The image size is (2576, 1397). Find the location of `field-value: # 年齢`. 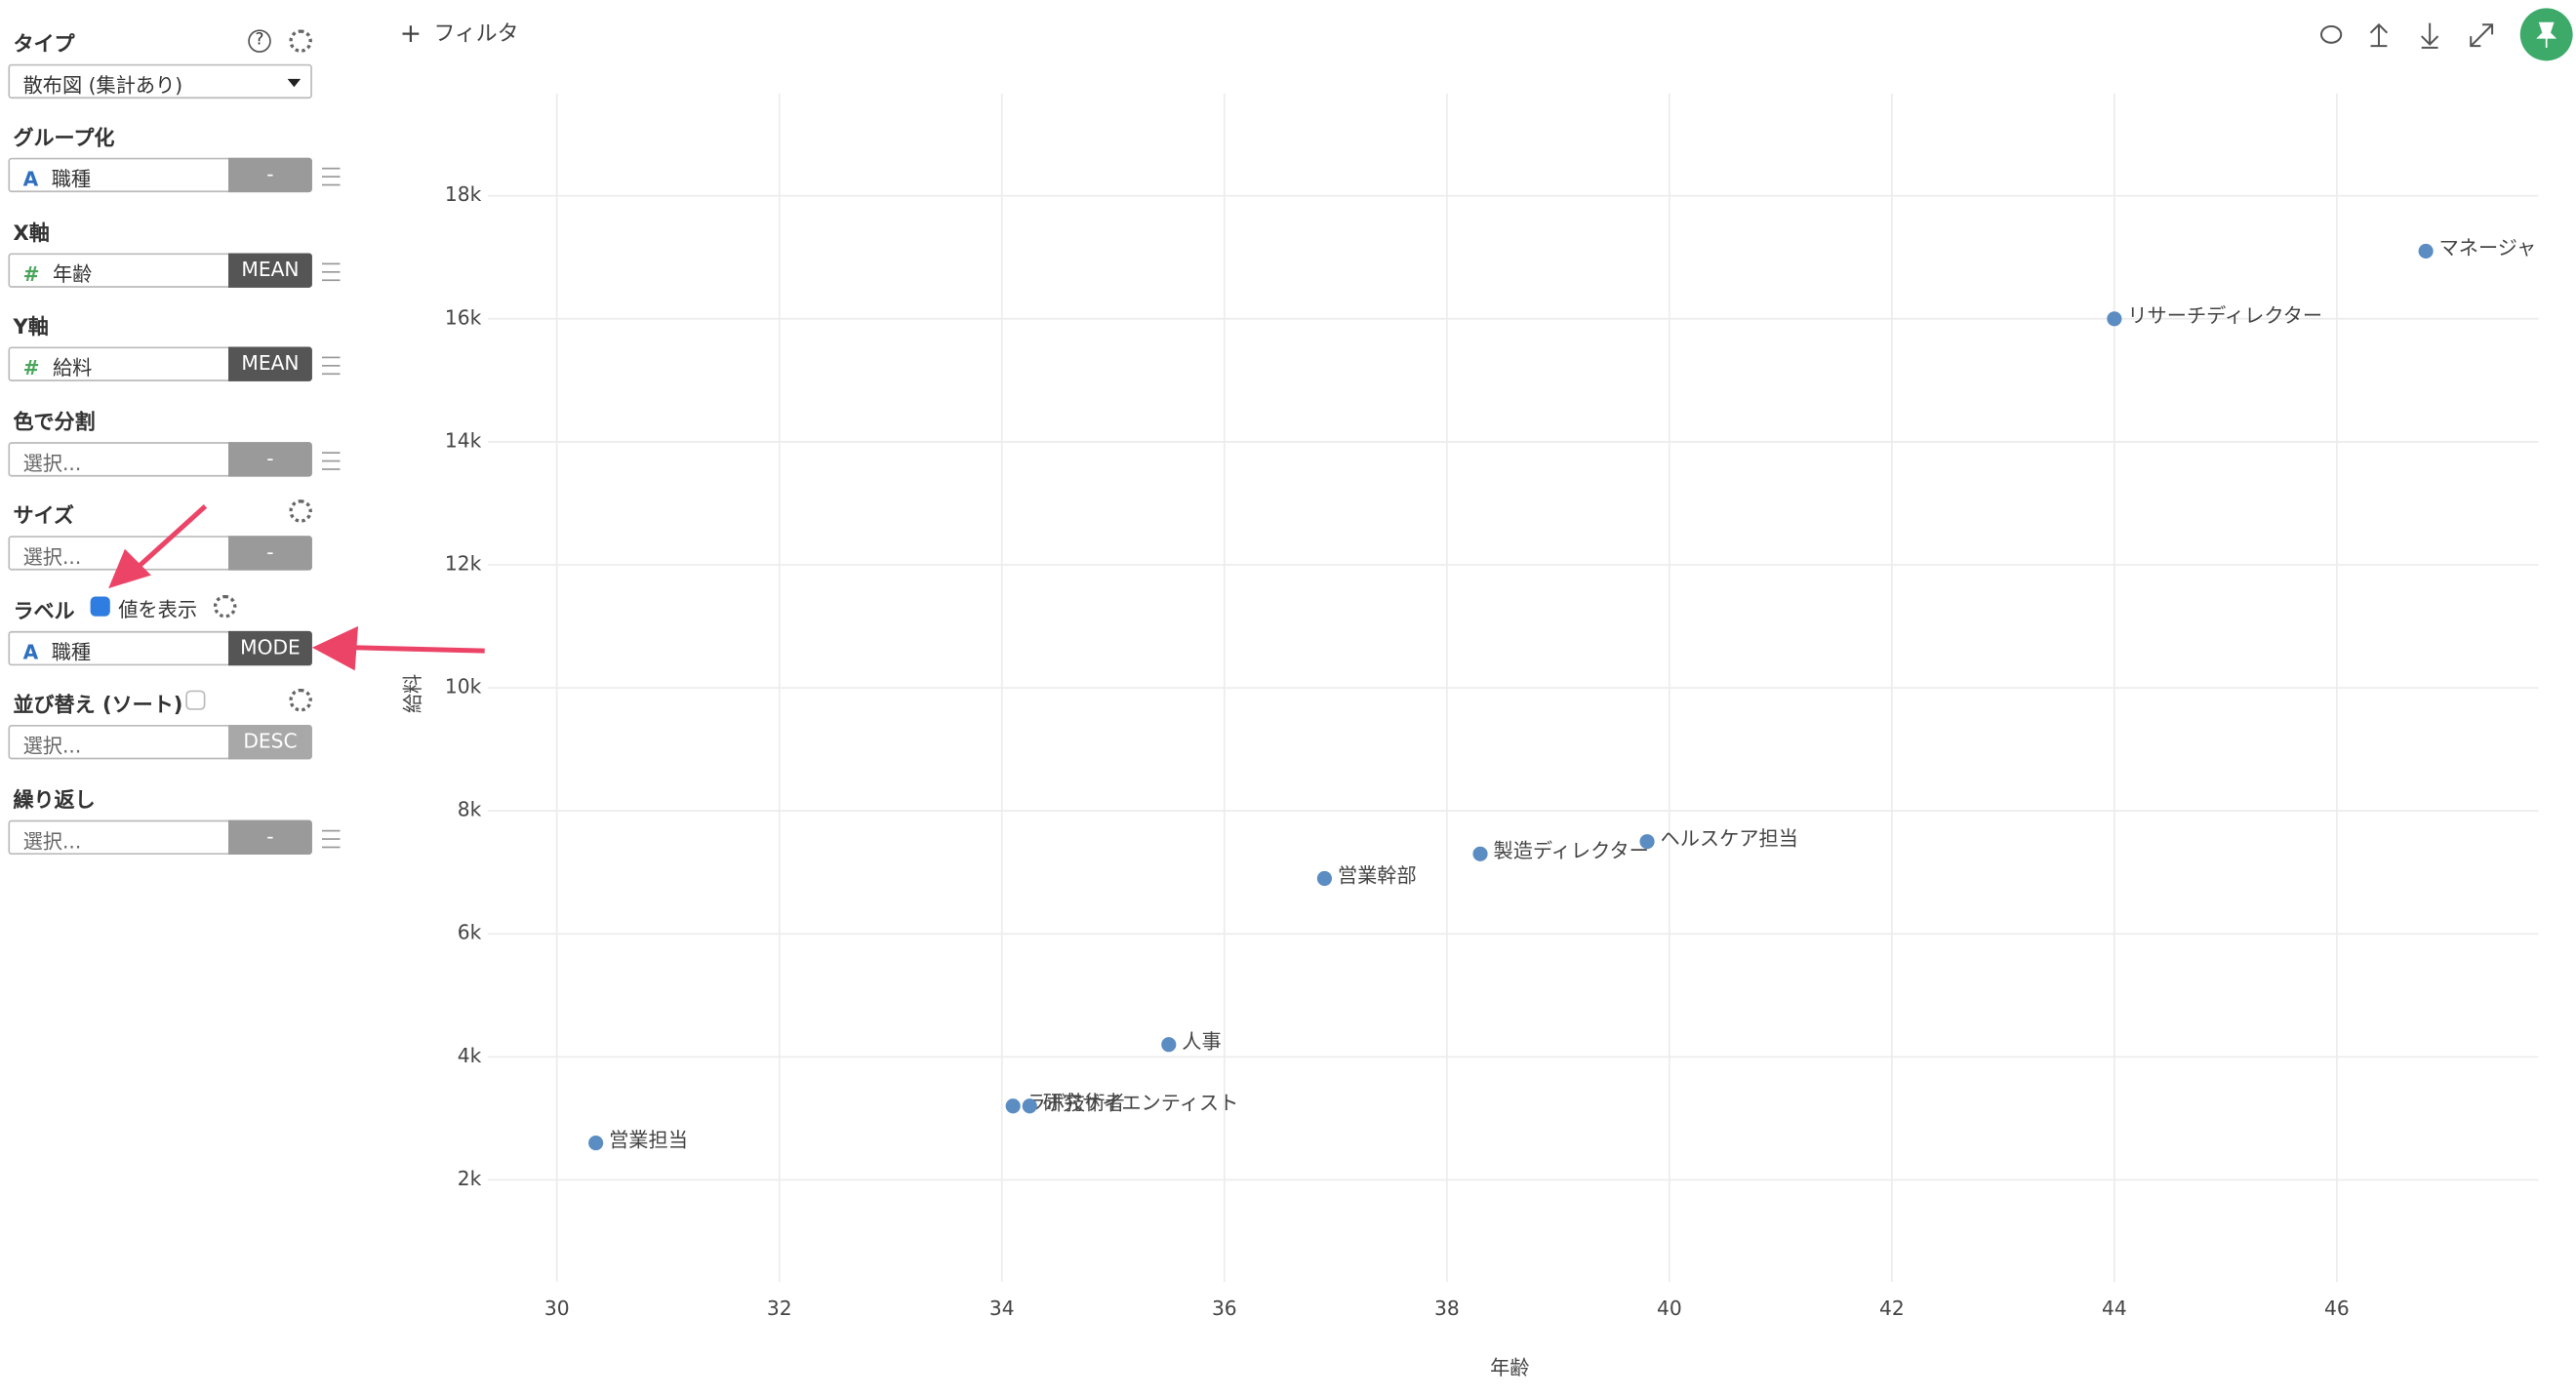

field-value: # 年齢 is located at coordinates (58, 273).